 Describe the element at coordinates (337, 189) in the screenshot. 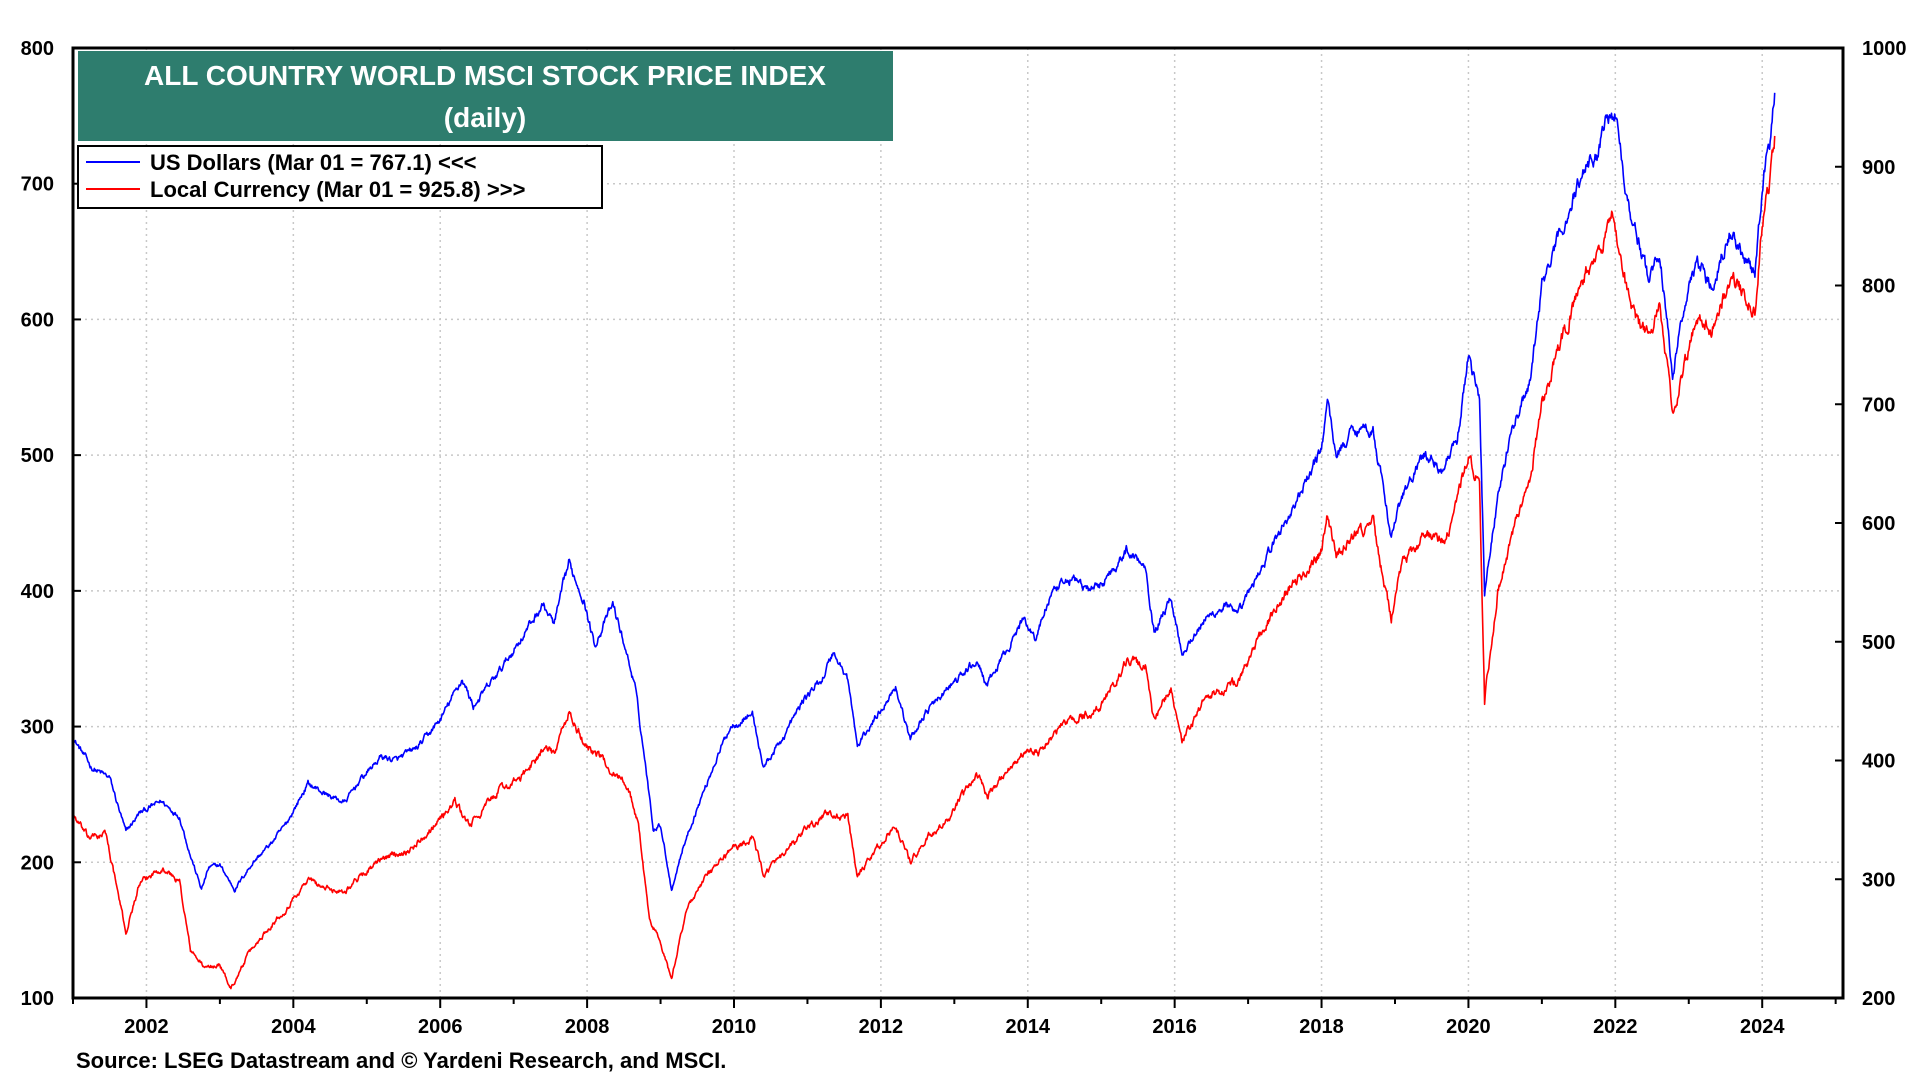

I see `legend-entry-local-currency: Local Currency (Mar 01 = 925.8) >>>` at that location.